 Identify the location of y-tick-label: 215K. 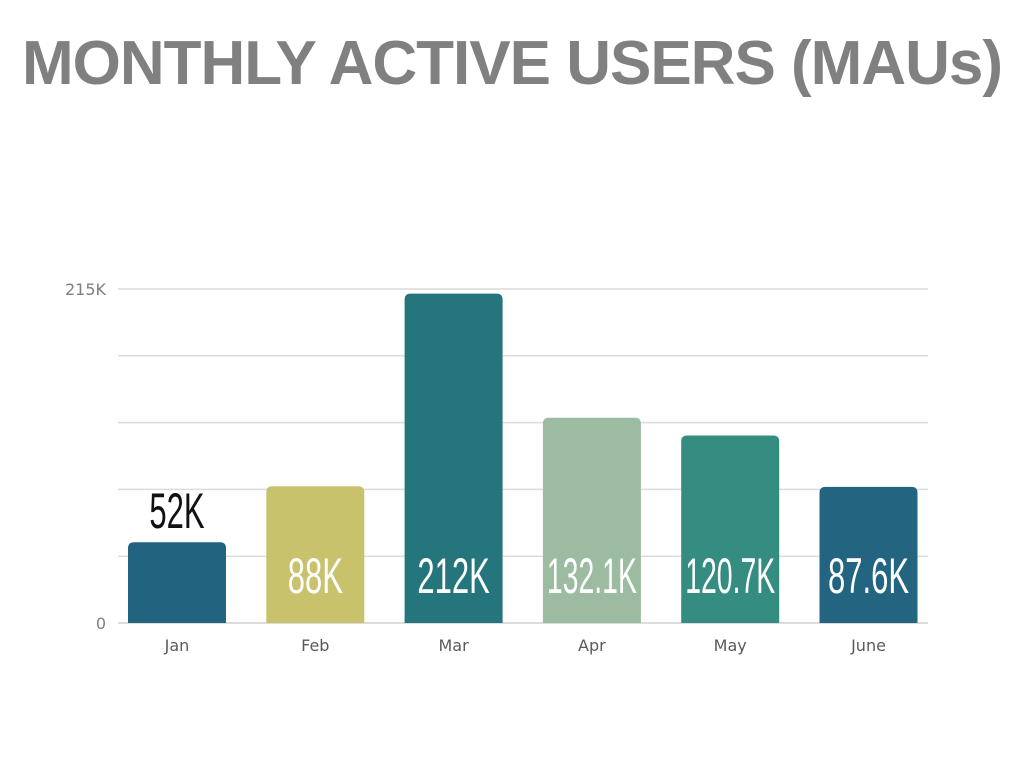
(86, 289).